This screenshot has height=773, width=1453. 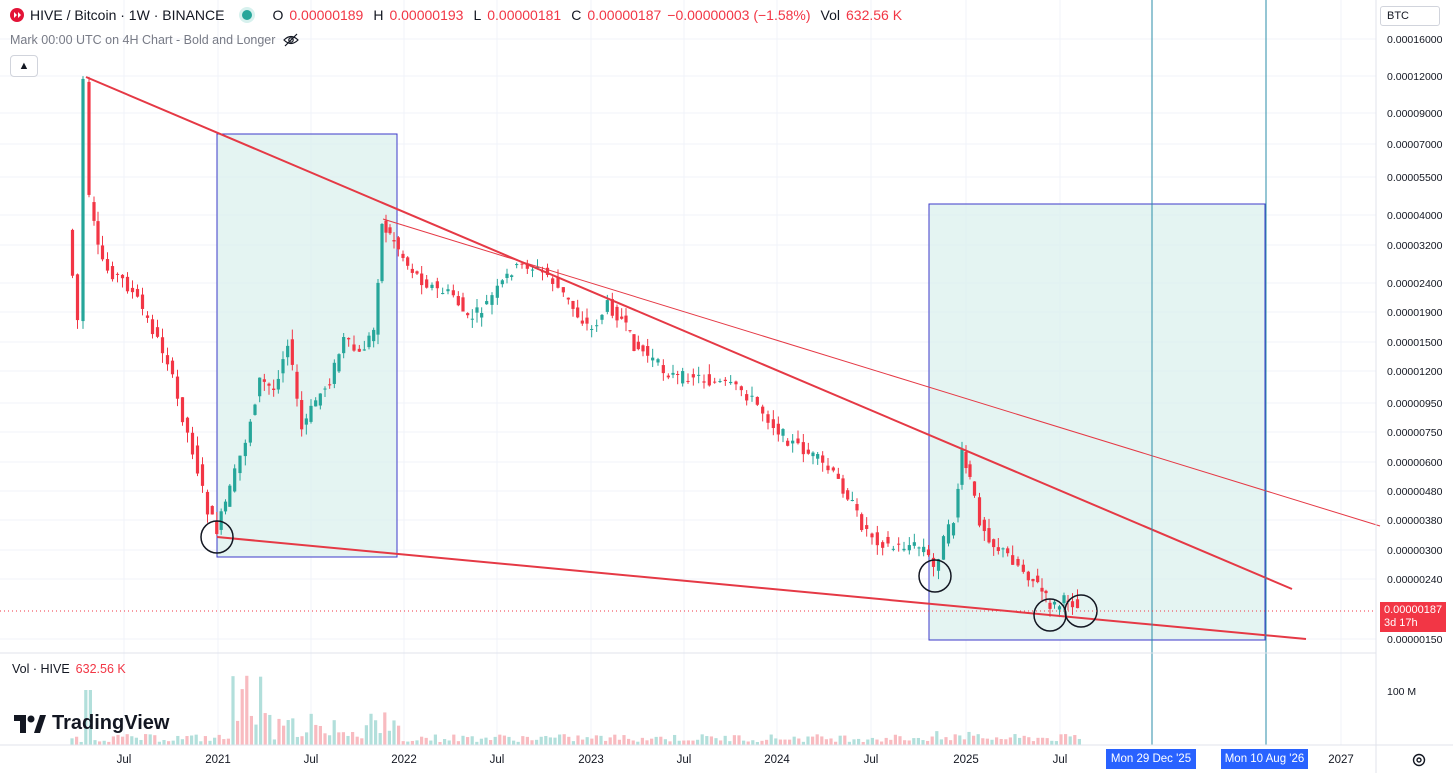 What do you see at coordinates (1410, 16) in the screenshot?
I see `currency-selector: BTC` at bounding box center [1410, 16].